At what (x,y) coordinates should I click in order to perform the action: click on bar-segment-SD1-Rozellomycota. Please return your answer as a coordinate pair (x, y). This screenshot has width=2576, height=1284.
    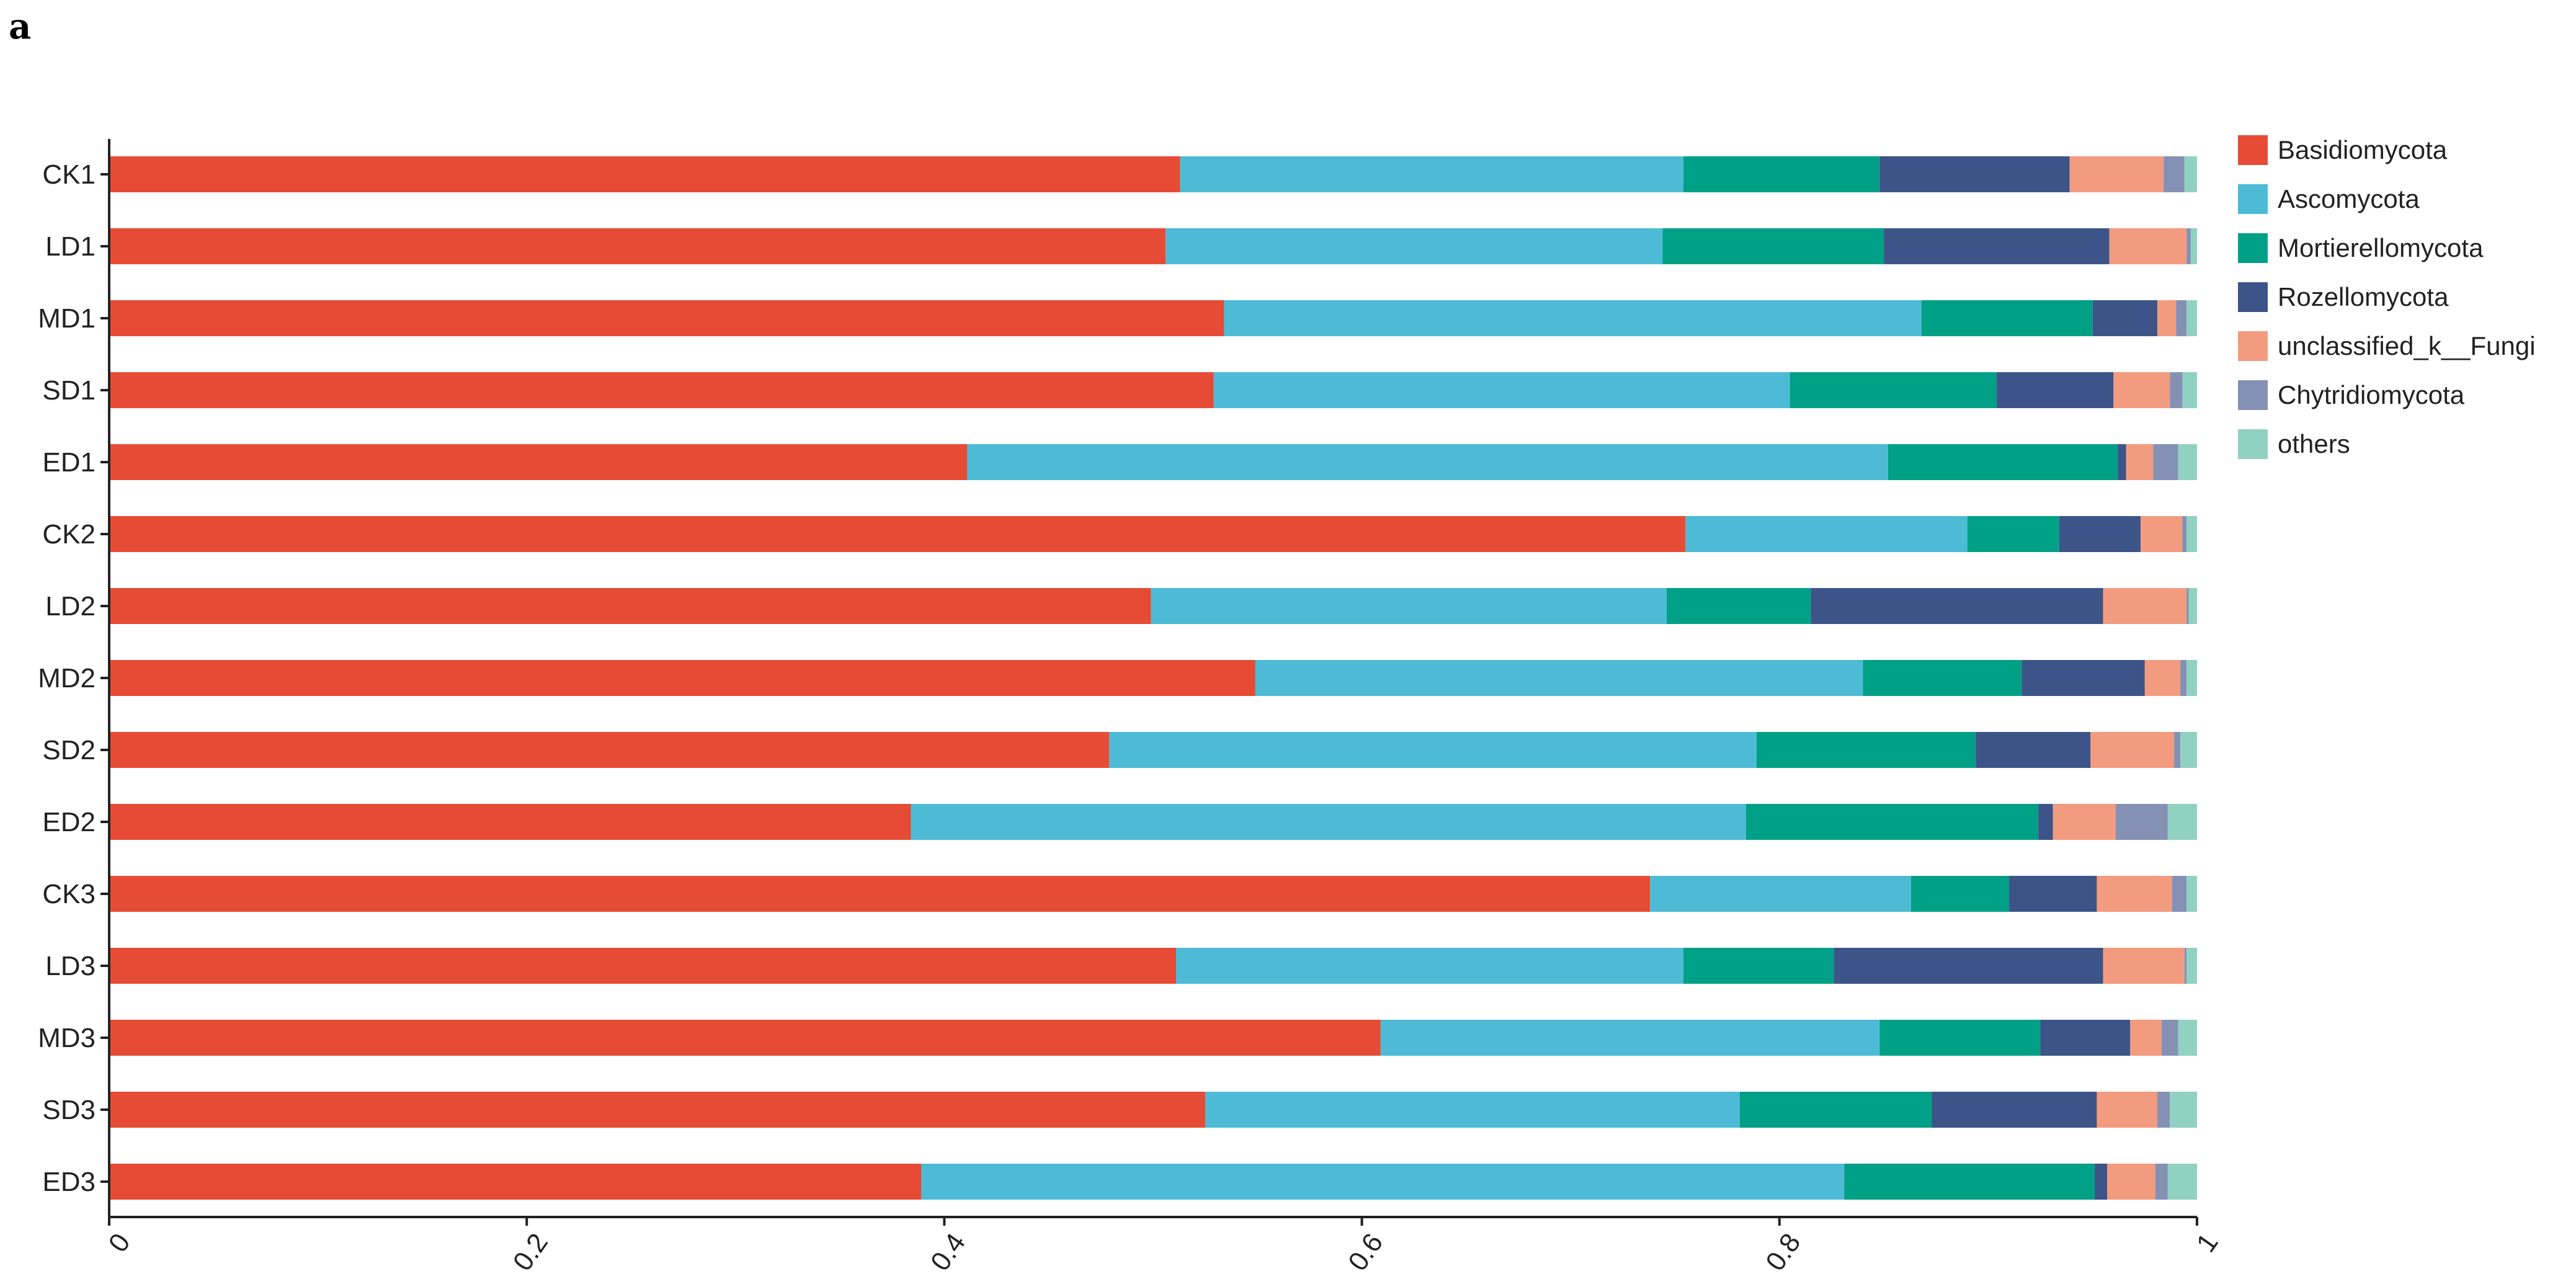
    Looking at the image, I should click on (2055, 390).